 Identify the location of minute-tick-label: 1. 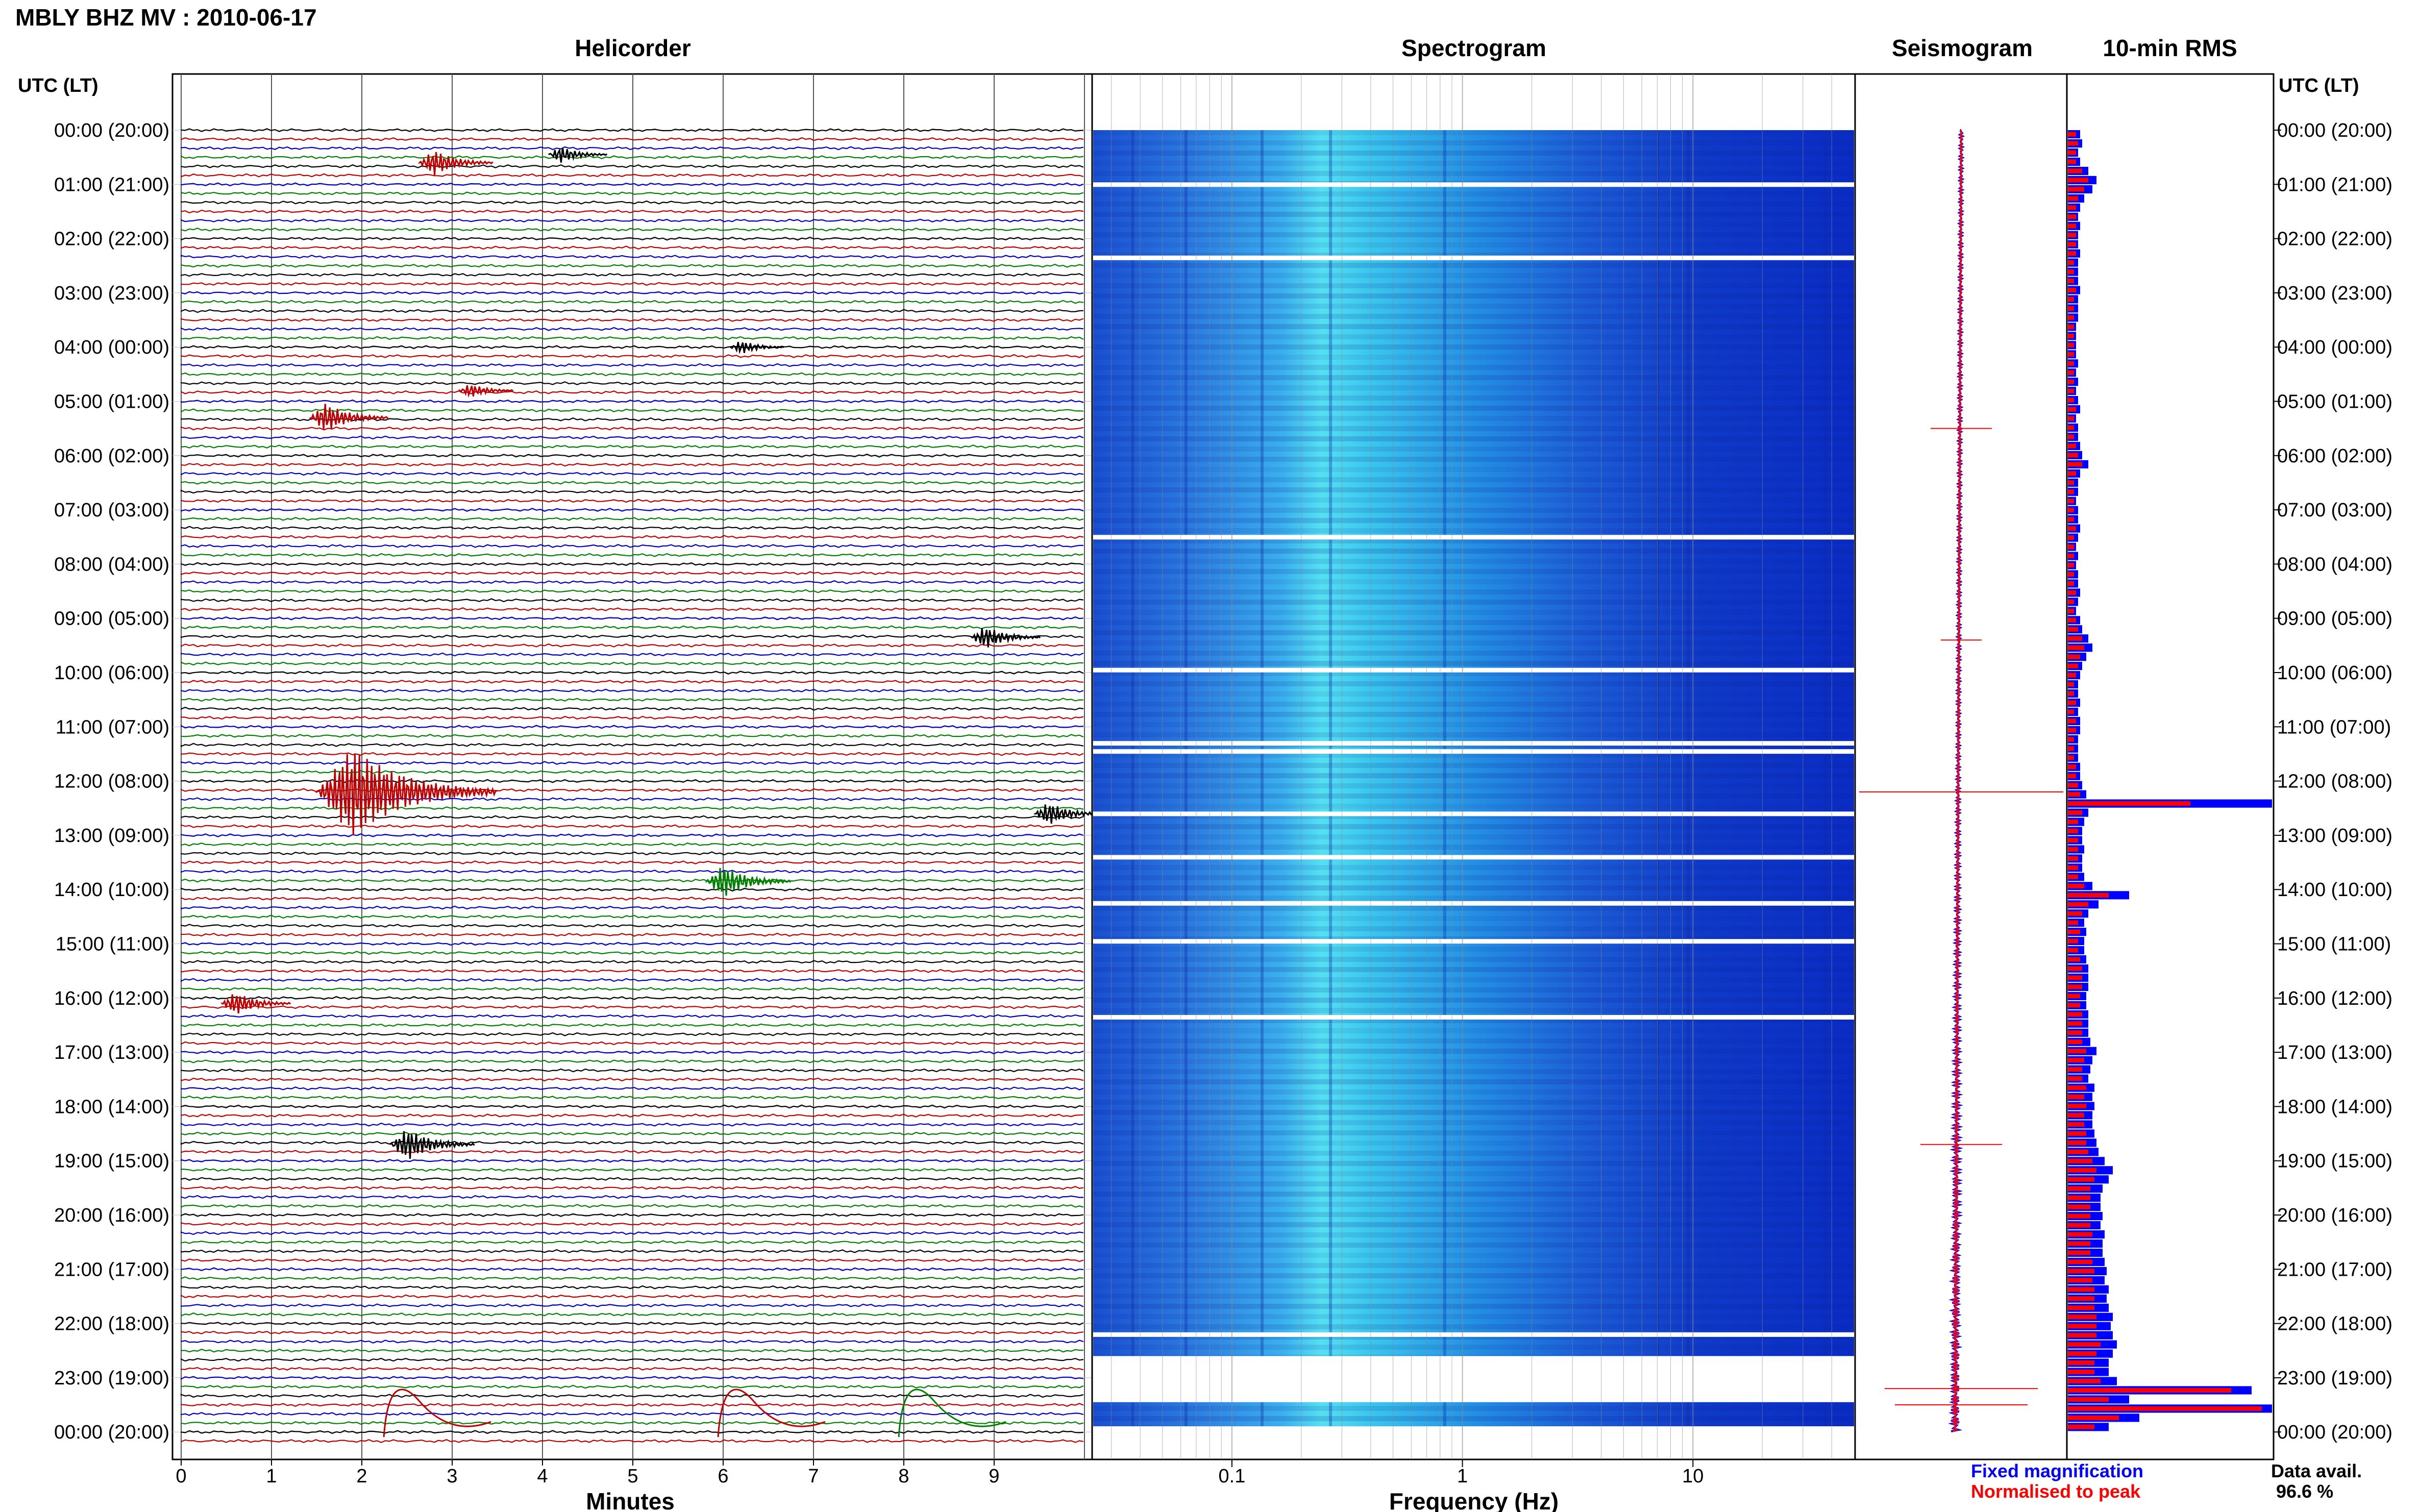
(271, 1476).